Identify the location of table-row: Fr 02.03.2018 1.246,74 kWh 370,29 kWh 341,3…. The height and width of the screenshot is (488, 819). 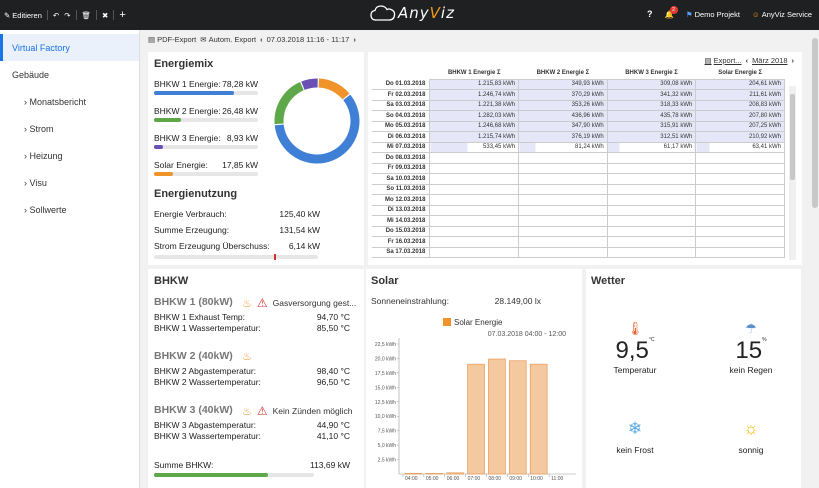
(578, 95).